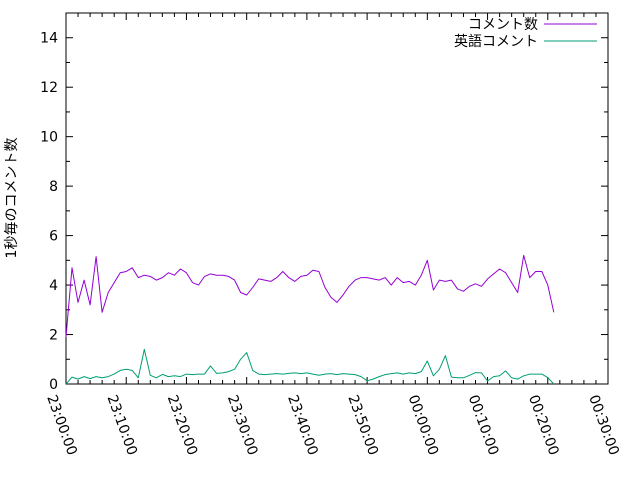  Describe the element at coordinates (362, 425) in the screenshot. I see `x-tick-label: 23:50:00` at that location.